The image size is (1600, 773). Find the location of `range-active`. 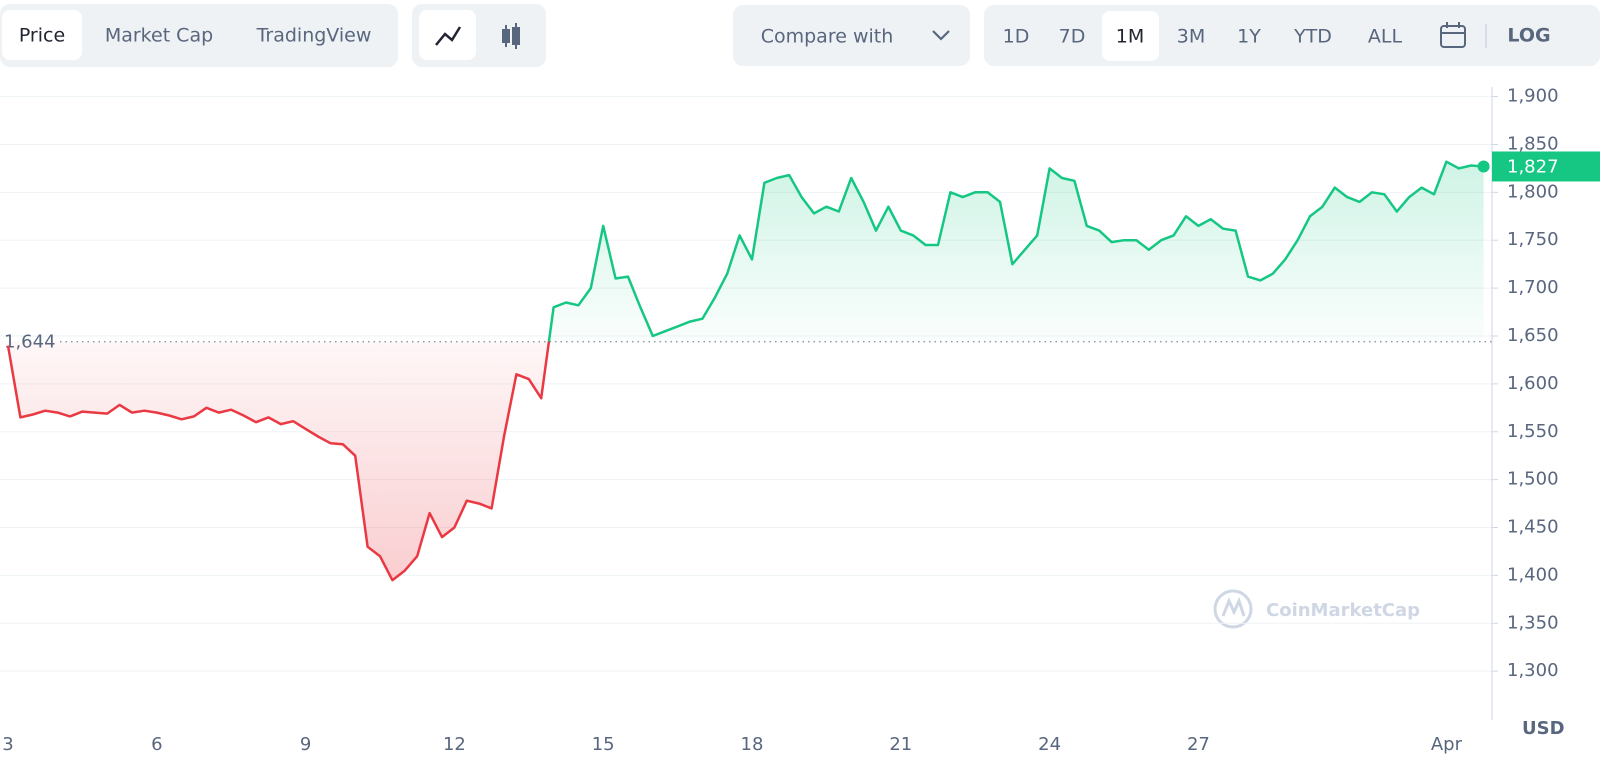

range-active is located at coordinates (1130, 36).